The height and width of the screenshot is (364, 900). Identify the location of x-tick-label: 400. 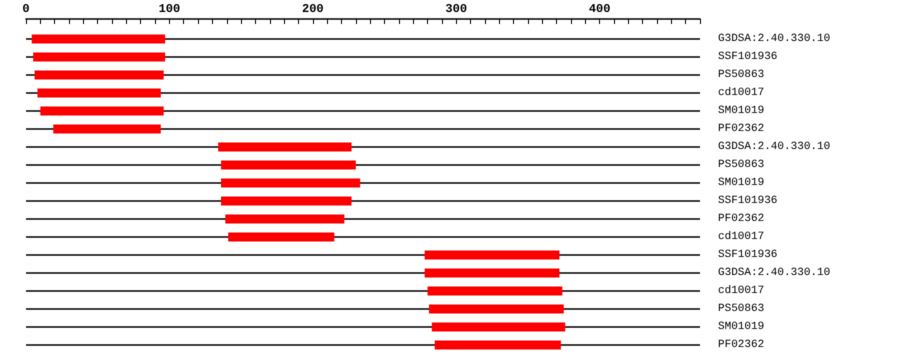
(599, 9).